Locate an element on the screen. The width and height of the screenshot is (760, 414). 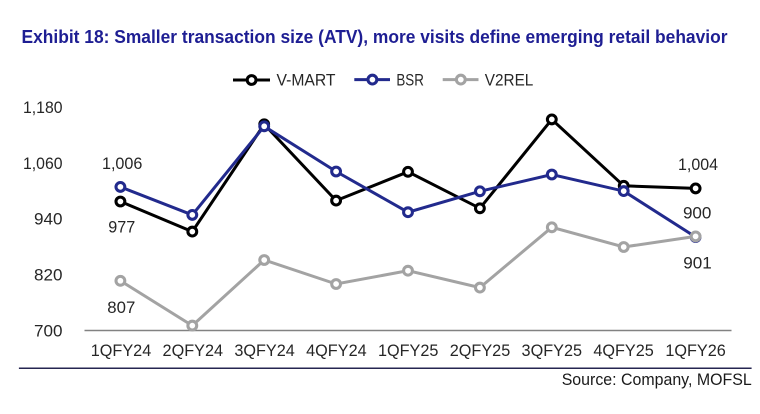
svg-text: V2REL is located at coordinates (509, 80).